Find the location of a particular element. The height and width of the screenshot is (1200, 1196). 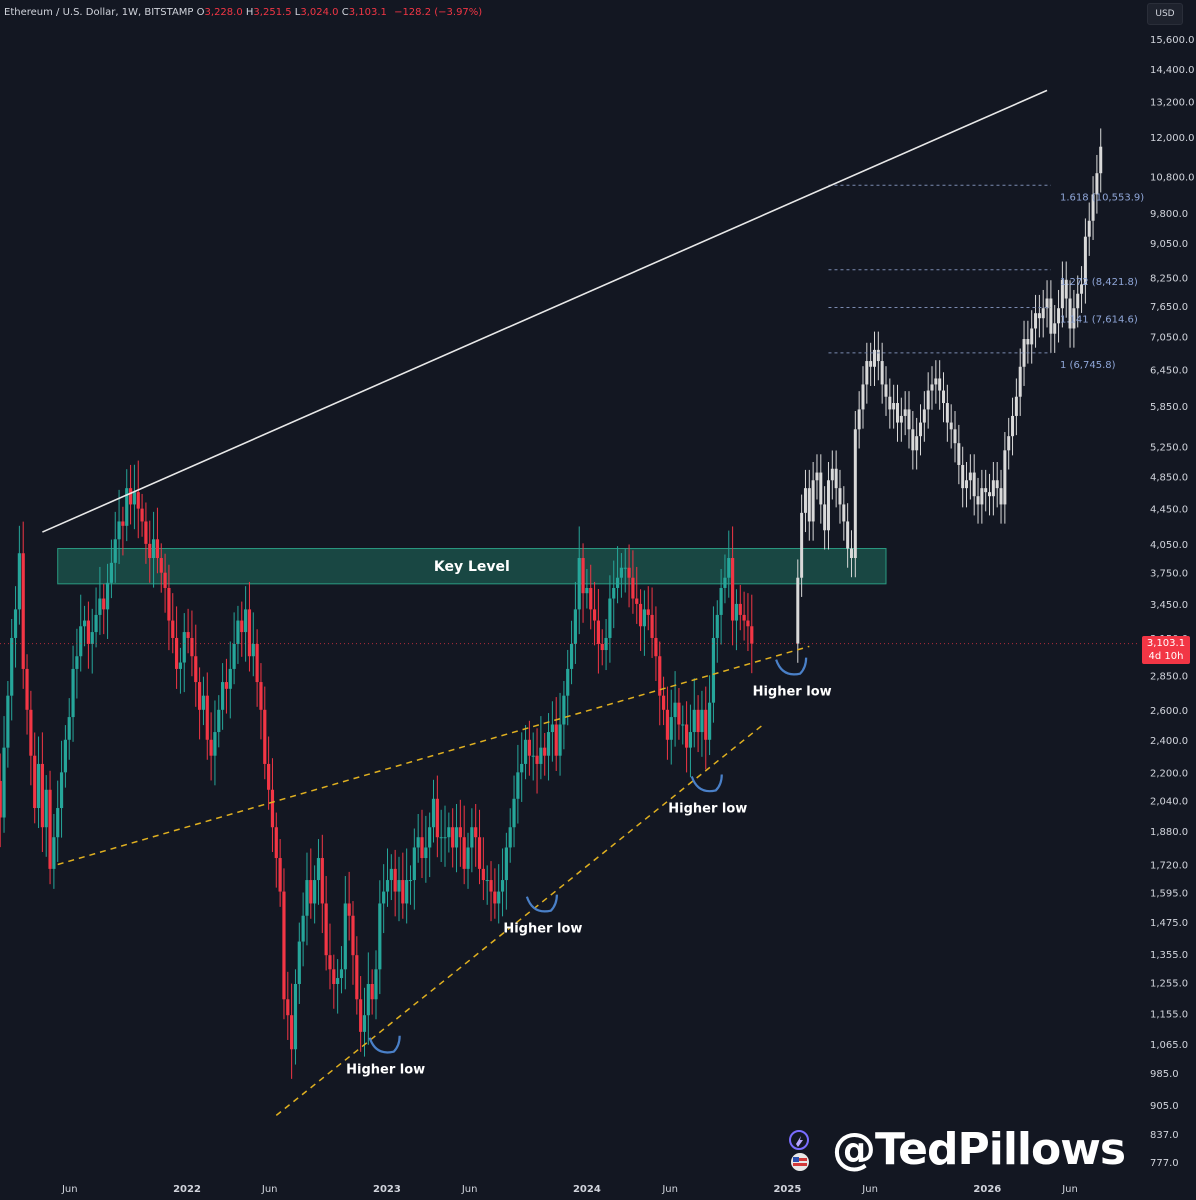

author-logo-icon is located at coordinates (799, 1150).